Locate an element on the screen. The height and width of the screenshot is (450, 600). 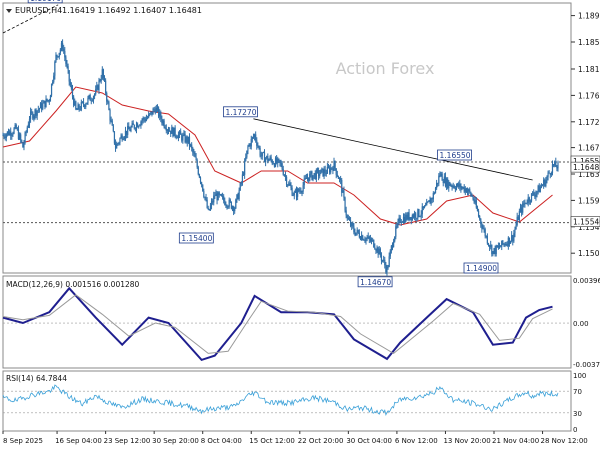
macd-tick-label: 0.003964 is located at coordinates (586, 281).